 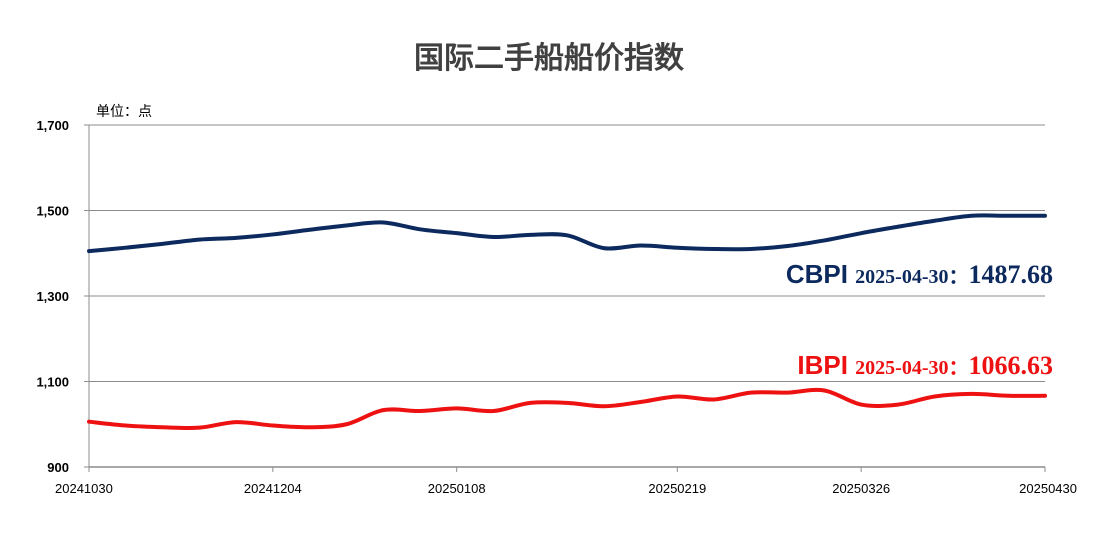 What do you see at coordinates (52, 211) in the screenshot?
I see `y-tick-label: 1,500` at bounding box center [52, 211].